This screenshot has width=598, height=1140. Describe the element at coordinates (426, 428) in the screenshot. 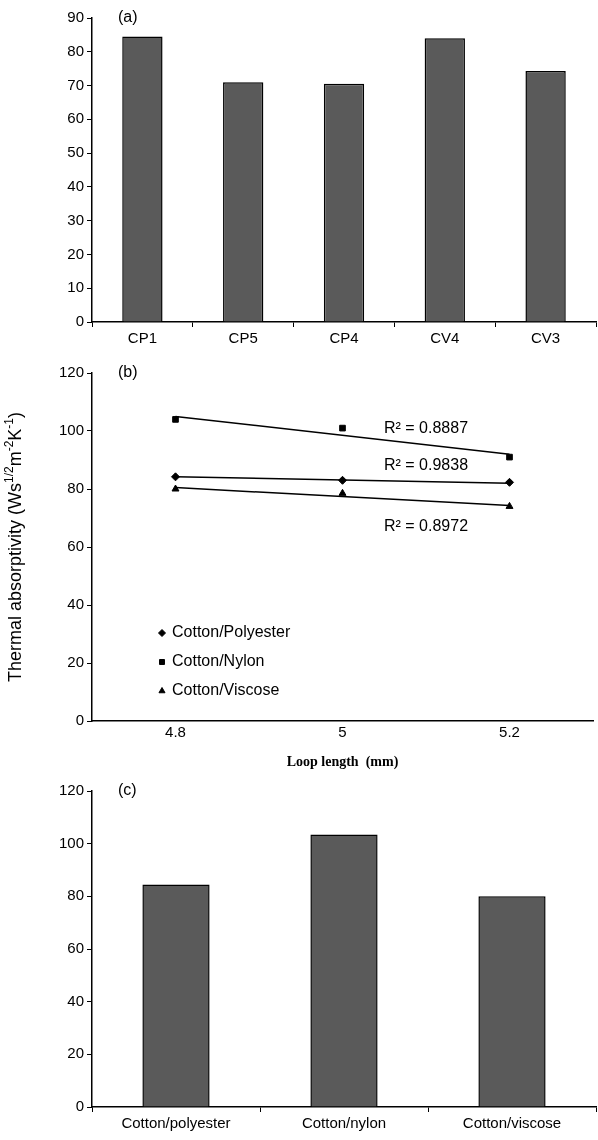

I see `annotation: R² = 0.8887` at that location.